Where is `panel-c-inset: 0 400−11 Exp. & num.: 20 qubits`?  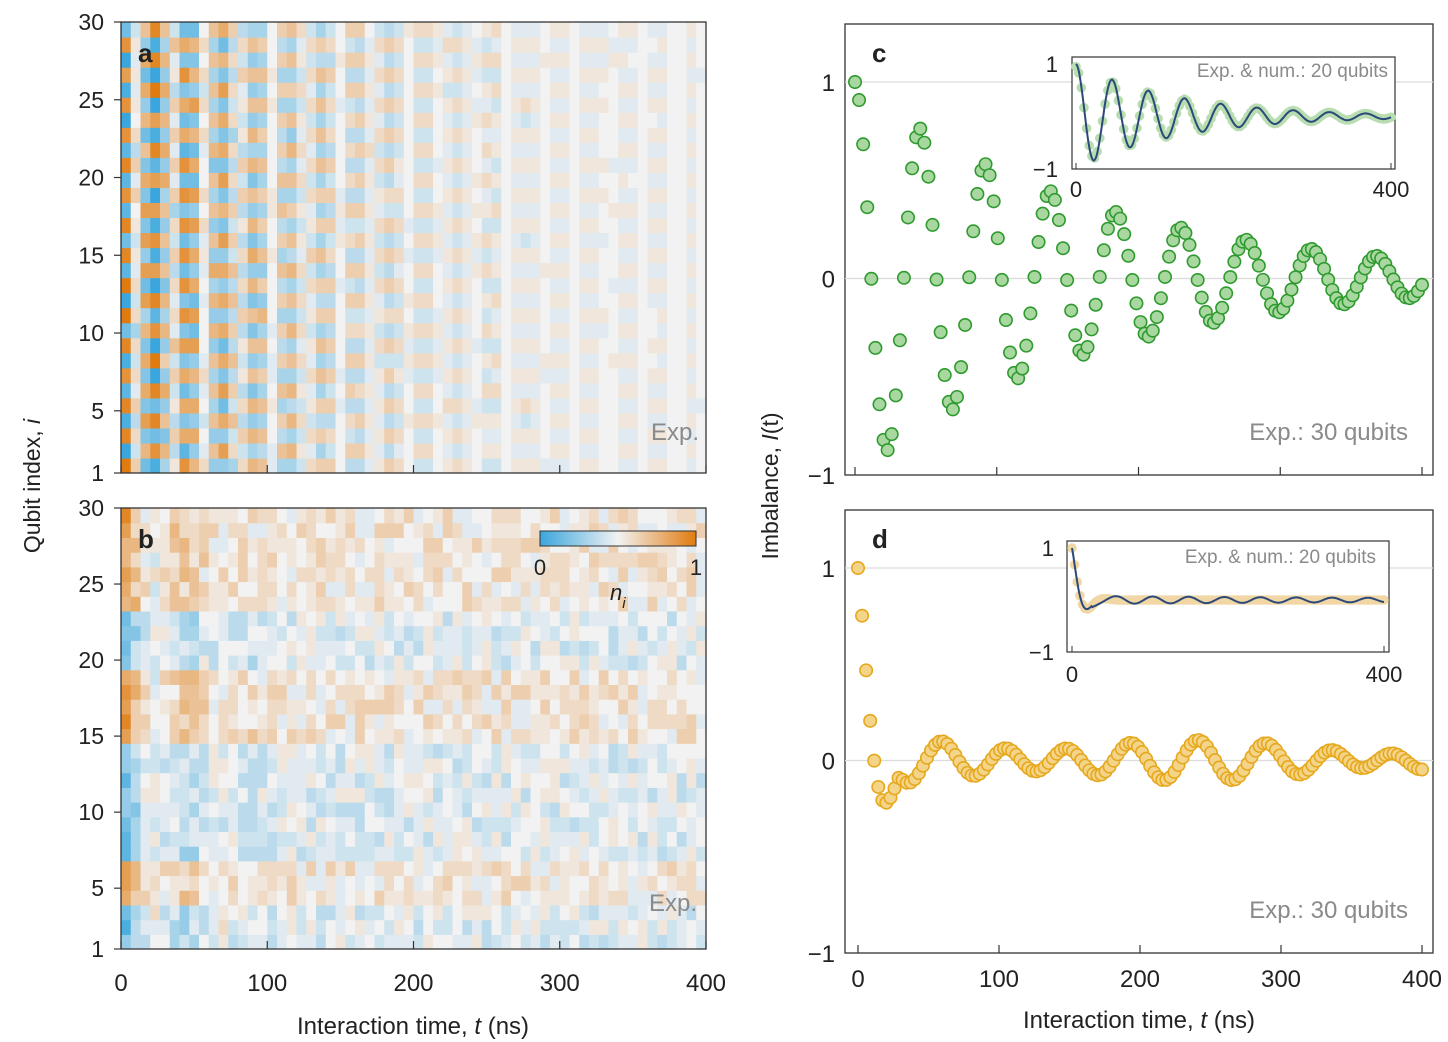 panel-c-inset: 0 400−11 Exp. & num.: 20 qubits is located at coordinates (1221, 127).